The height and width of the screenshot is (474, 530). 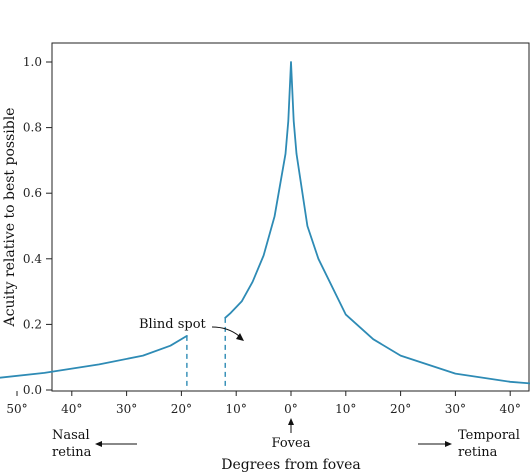 I want to click on y-axis-ticks: 0.0 0.2 0.4 0.6 0.8 1.0, so click(x=37, y=226).